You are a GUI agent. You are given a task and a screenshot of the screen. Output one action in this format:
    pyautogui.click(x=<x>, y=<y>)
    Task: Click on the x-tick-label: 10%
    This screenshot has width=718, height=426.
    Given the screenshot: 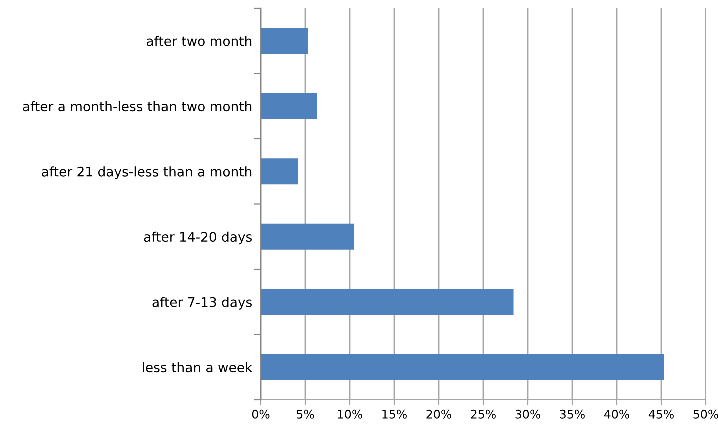 What is the action you would take?
    pyautogui.click(x=350, y=414)
    